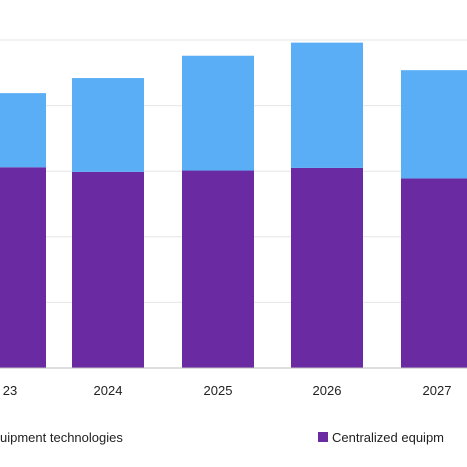 The height and width of the screenshot is (467, 467). What do you see at coordinates (108, 125) in the screenshot?
I see `bar-2024-technologies` at bounding box center [108, 125].